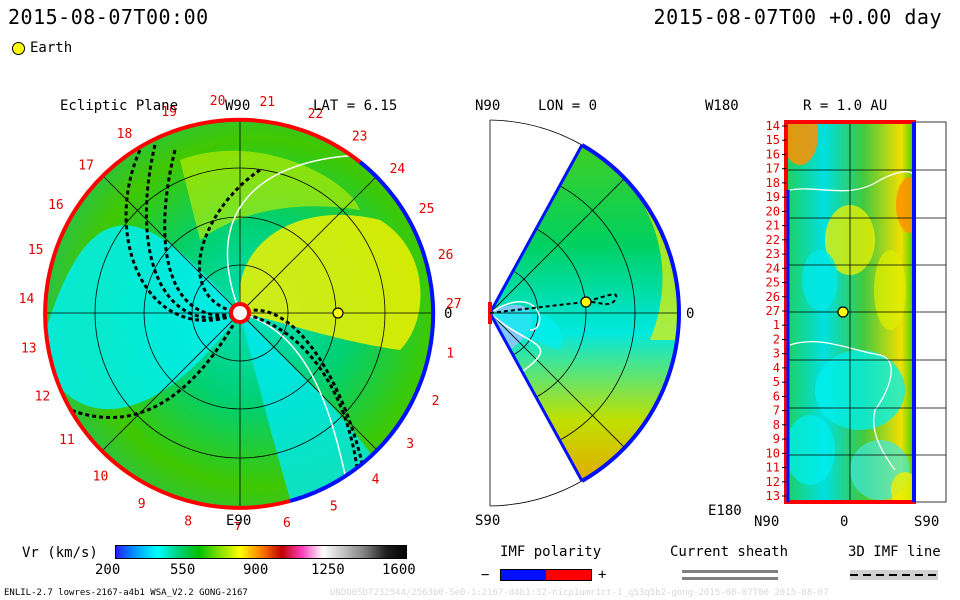 The image size is (960, 600). What do you see at coordinates (261, 552) in the screenshot?
I see `velocity-colorbar` at bounding box center [261, 552].